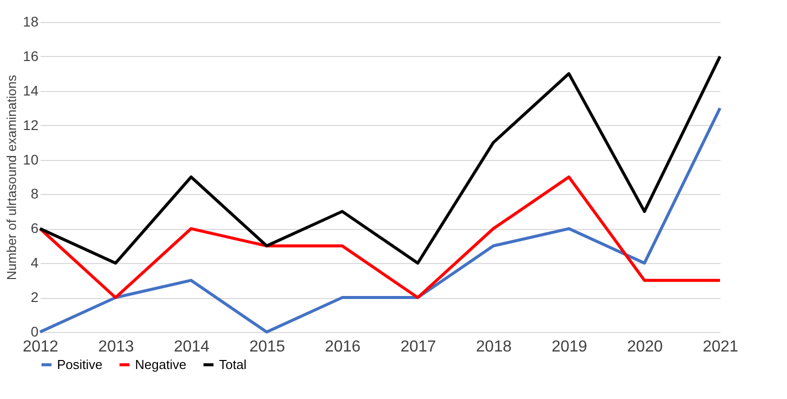 The image size is (787, 399). I want to click on x-tick-label: 2013, so click(116, 347).